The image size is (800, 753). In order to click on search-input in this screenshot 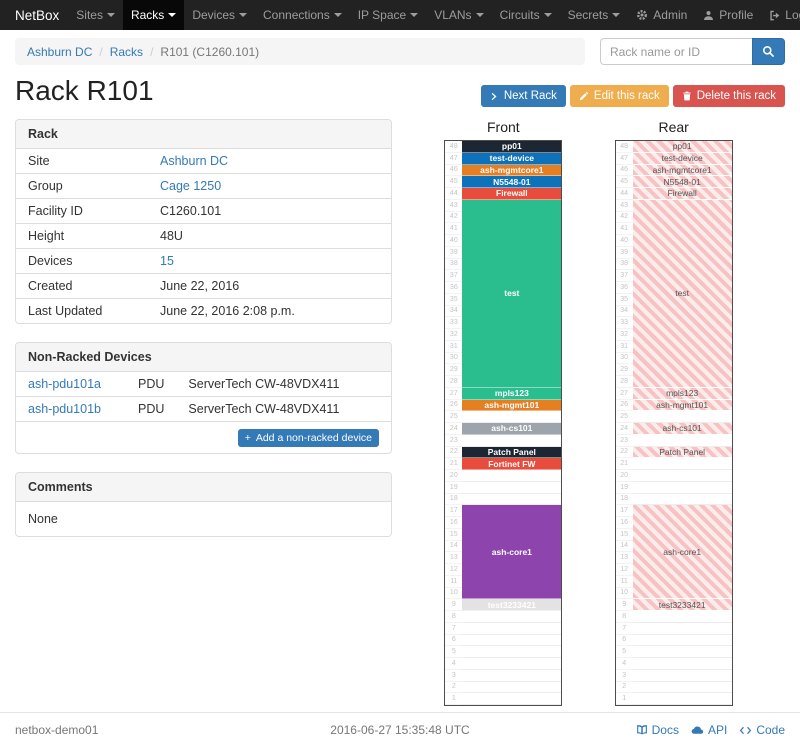, I will do `click(676, 51)`.